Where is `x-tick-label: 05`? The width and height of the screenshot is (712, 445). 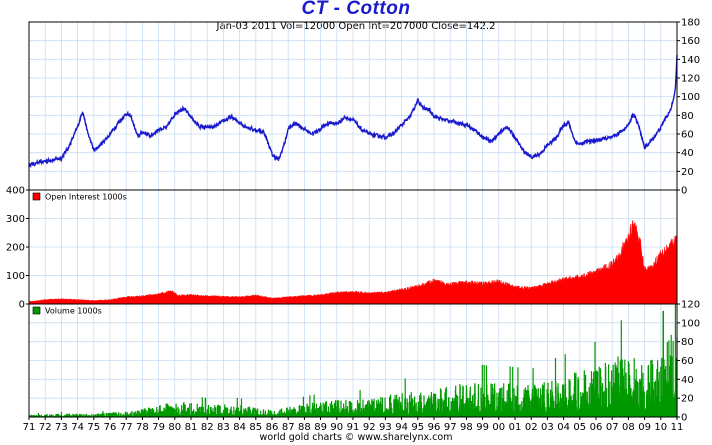
x-tick-label: 05 is located at coordinates (579, 427).